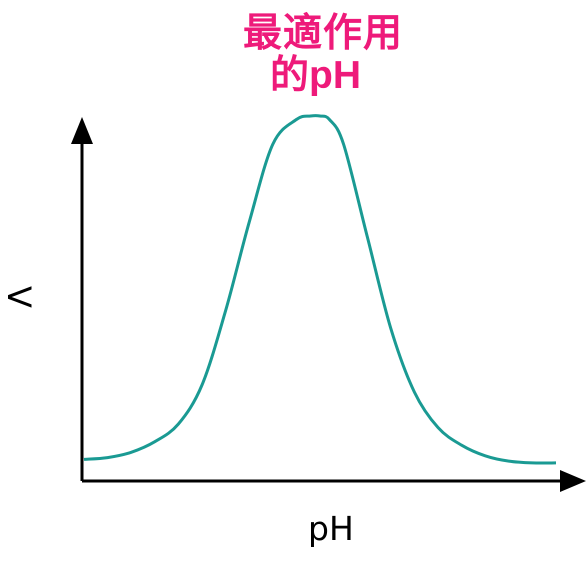 This screenshot has width=587, height=561. What do you see at coordinates (335, 75) in the screenshot?
I see `optimum-annotation-line2-ph: pH` at bounding box center [335, 75].